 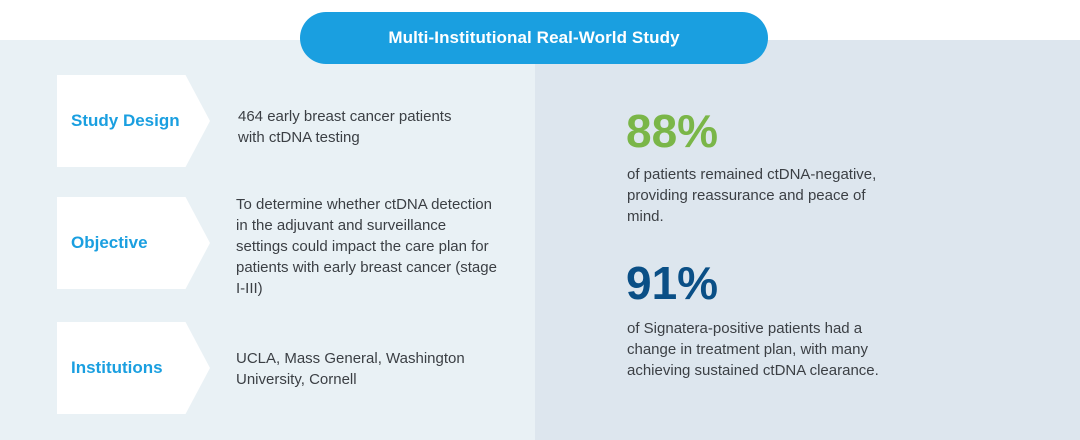 I want to click on objective-label: Objective, so click(x=109, y=242).